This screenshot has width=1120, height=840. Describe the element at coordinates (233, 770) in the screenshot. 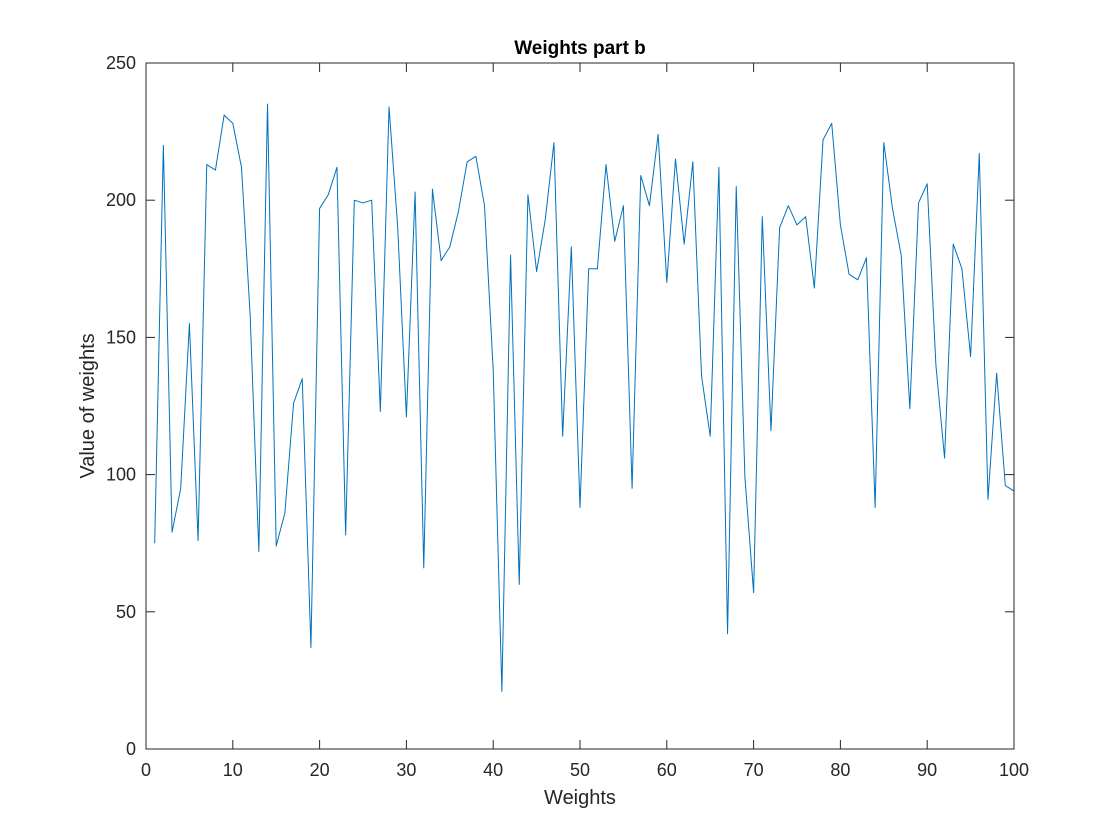

I see `x-tick-label: 10` at that location.